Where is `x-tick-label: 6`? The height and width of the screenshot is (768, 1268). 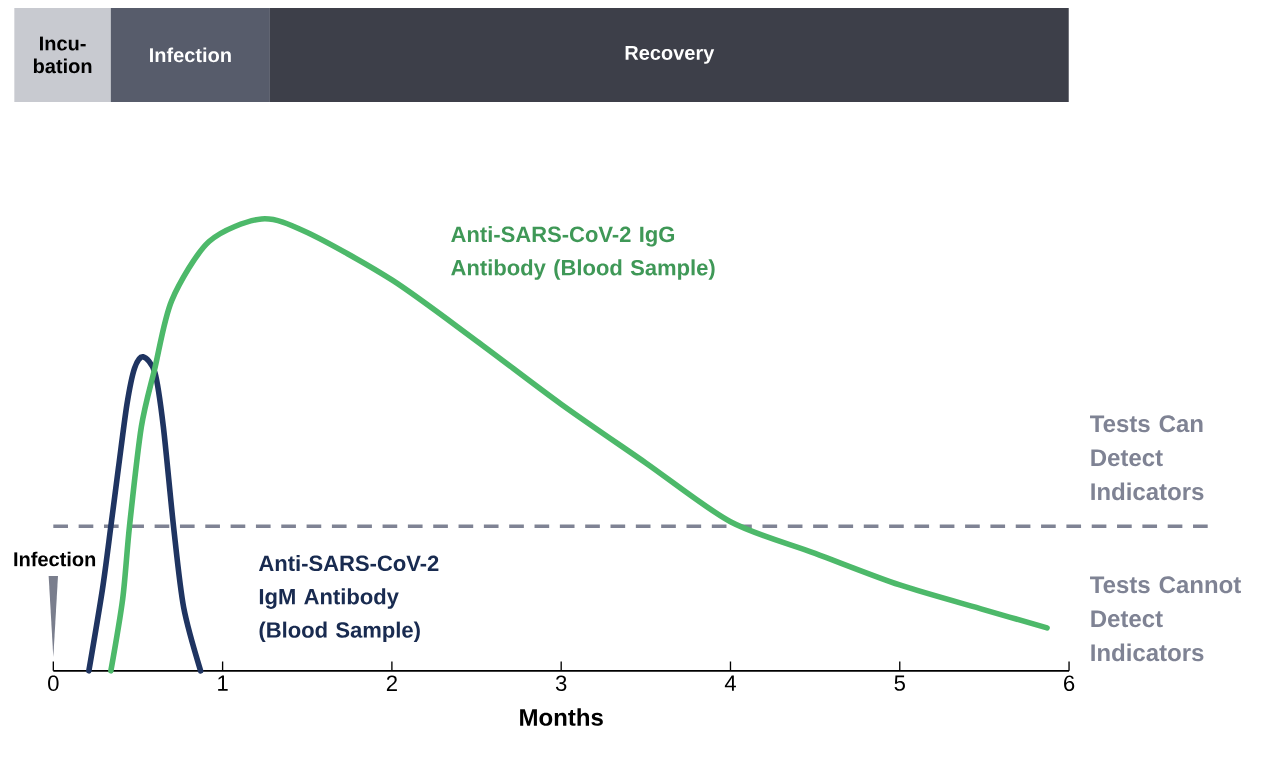 x-tick-label: 6 is located at coordinates (1069, 683).